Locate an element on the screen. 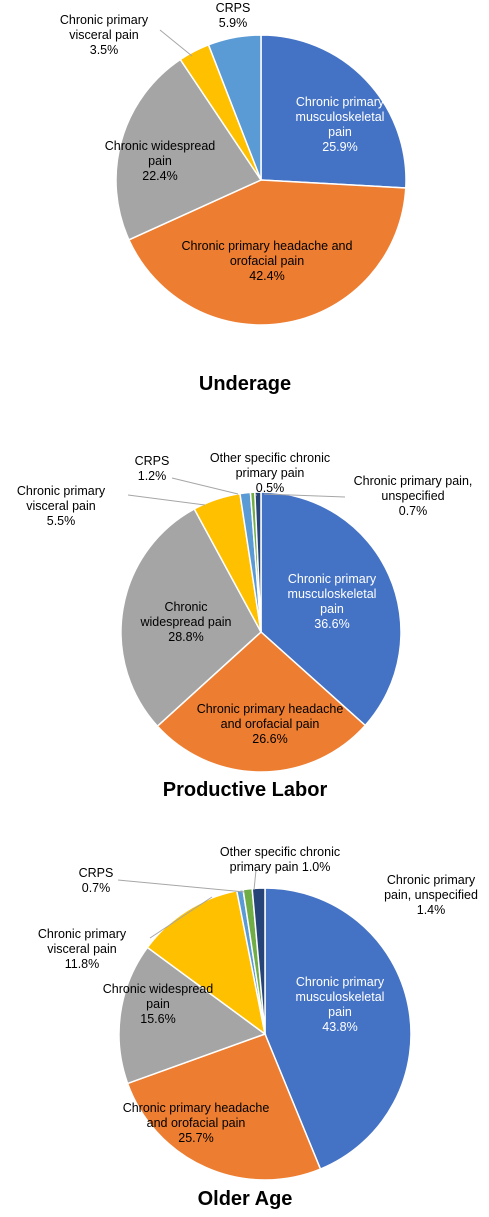 The height and width of the screenshot is (1217, 489). chart-title: Older Age is located at coordinates (245, 1199).